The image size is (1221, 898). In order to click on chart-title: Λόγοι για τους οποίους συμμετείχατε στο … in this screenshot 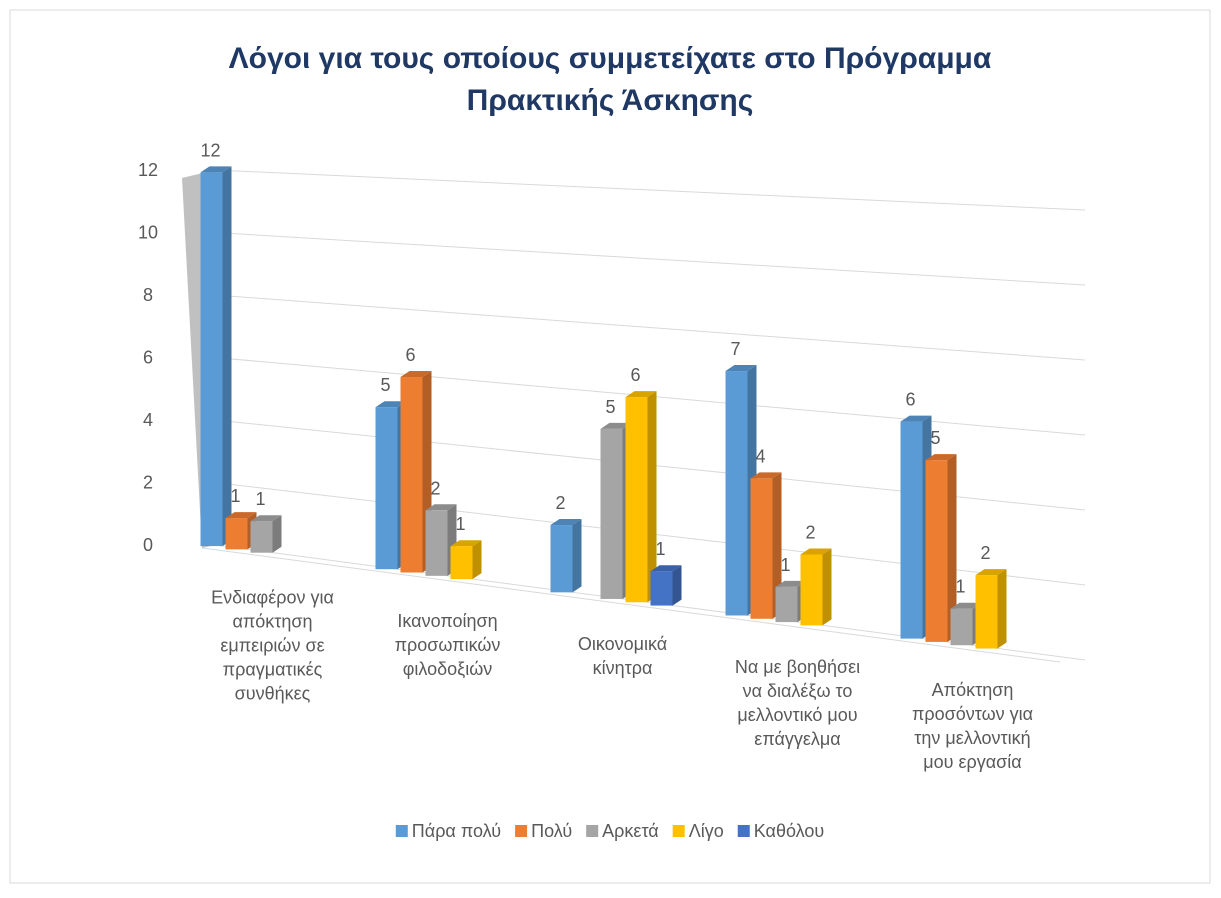, I will do `click(610, 79)`.